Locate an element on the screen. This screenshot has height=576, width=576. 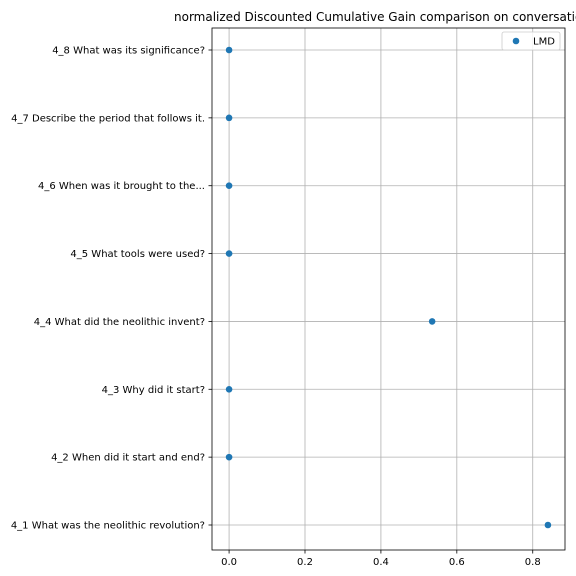
x-tick-label: 0.2 is located at coordinates (305, 562).